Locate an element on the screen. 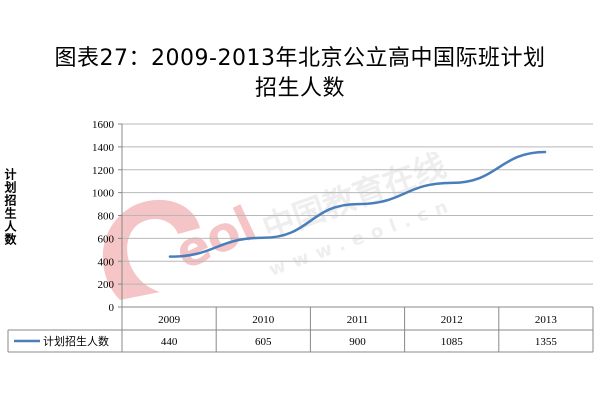 The image size is (600, 400). x-category-label: 2011 is located at coordinates (358, 320).